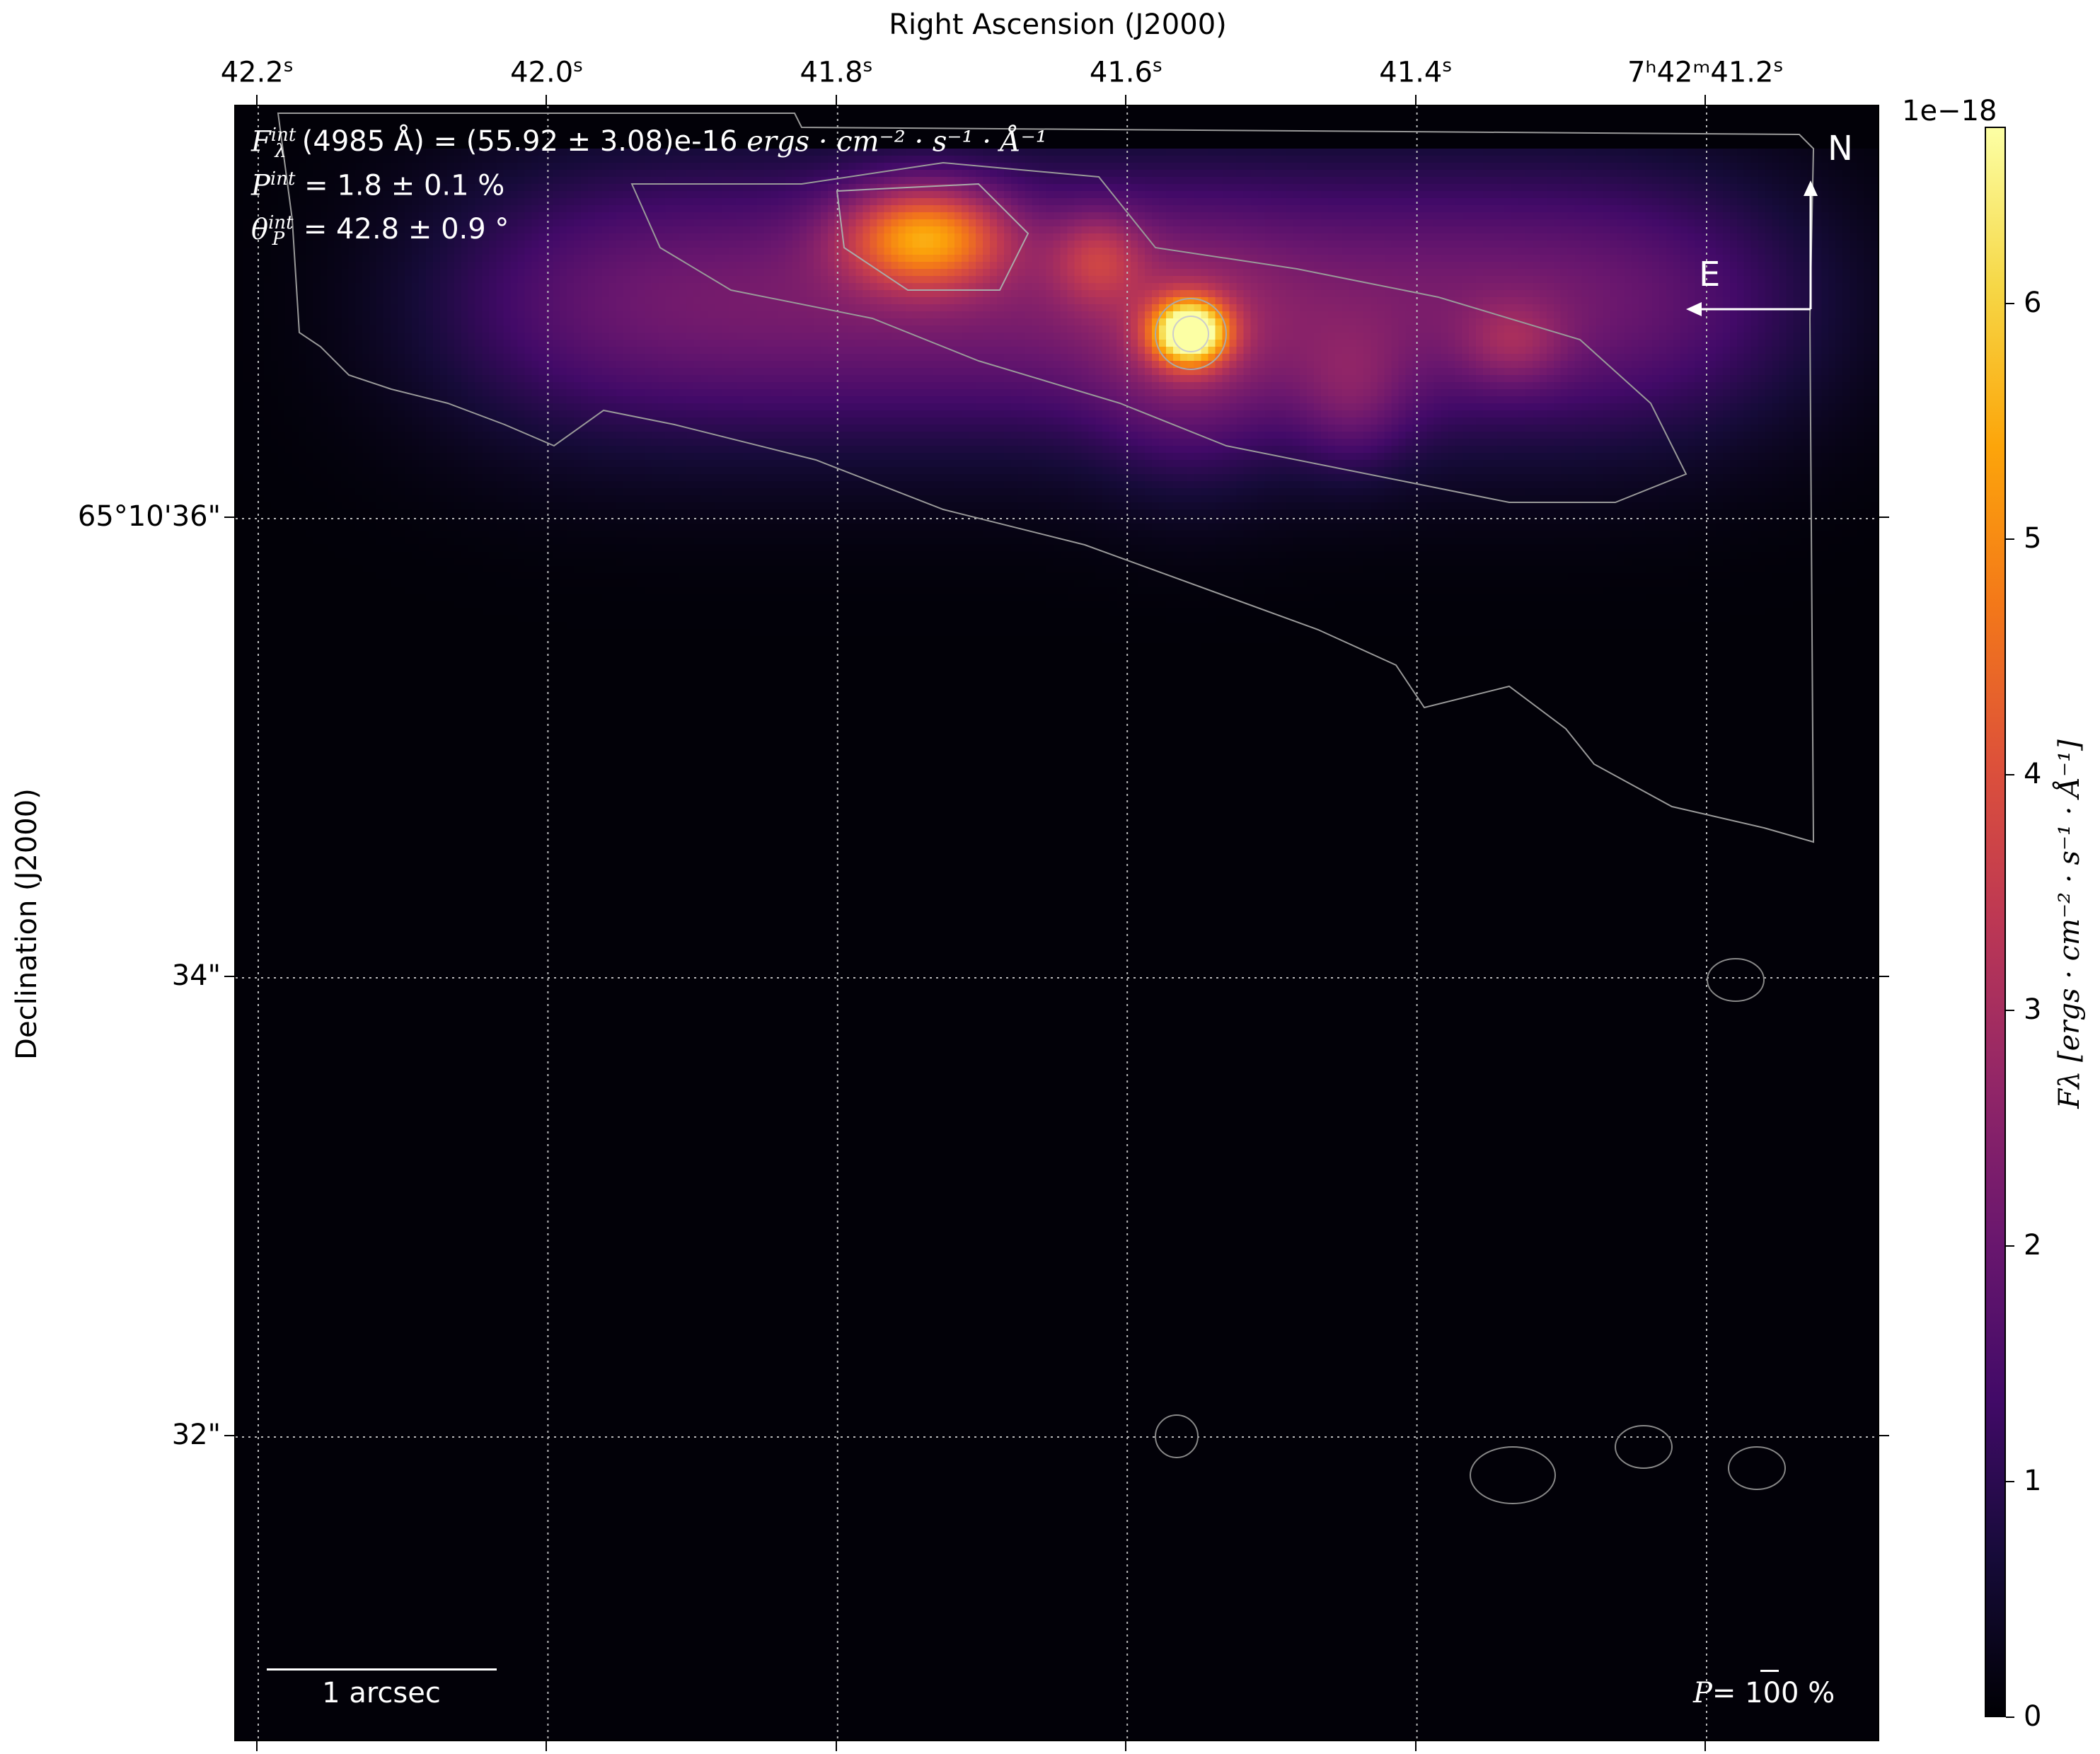  What do you see at coordinates (1702, 1693) in the screenshot?
I see `pol-scale-symbol: P` at bounding box center [1702, 1693].